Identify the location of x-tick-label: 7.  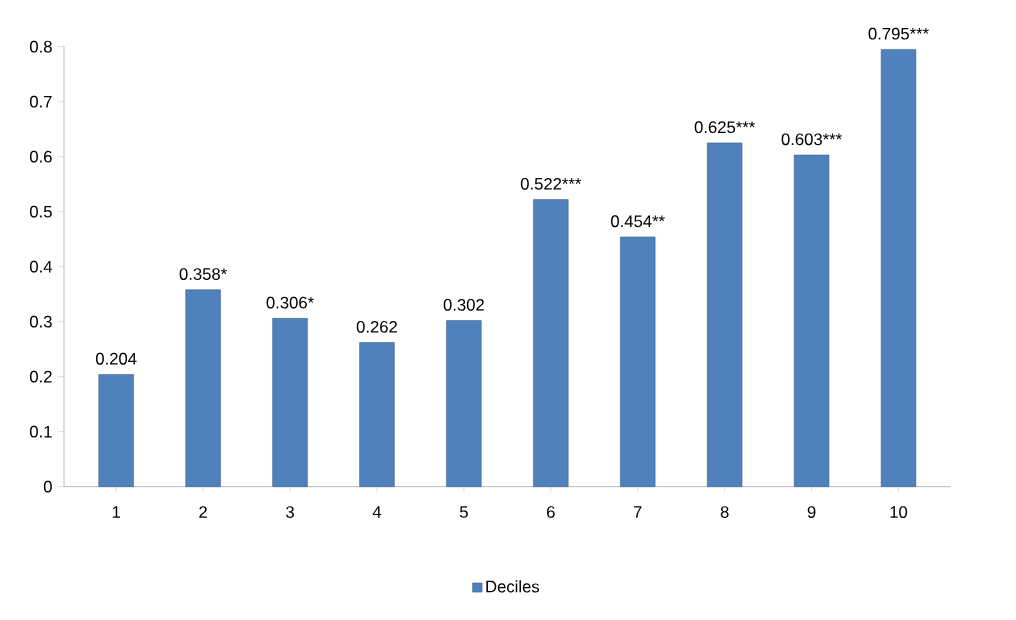
(637, 512).